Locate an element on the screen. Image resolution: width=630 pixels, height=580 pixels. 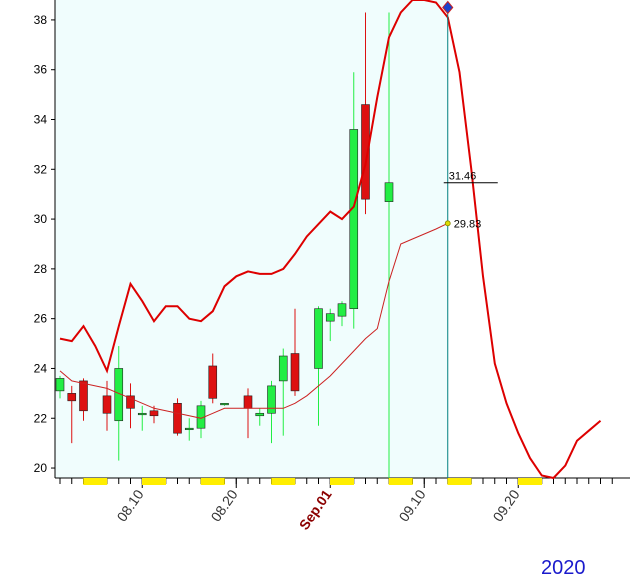
x-tick-label: 08.20 is located at coordinates (223, 505).